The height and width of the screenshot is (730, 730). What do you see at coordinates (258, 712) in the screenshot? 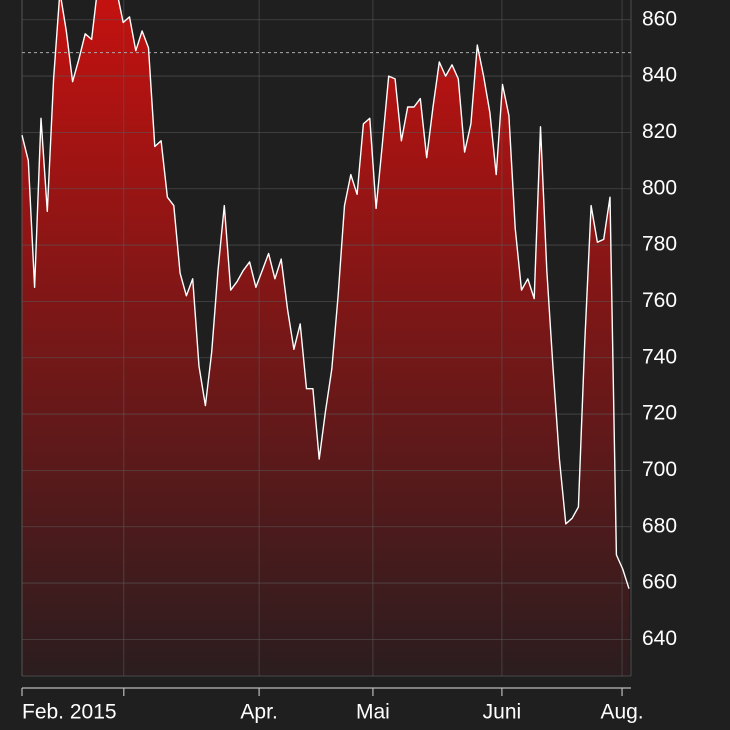
I see `x-tick-label: Apr.` at bounding box center [258, 712].